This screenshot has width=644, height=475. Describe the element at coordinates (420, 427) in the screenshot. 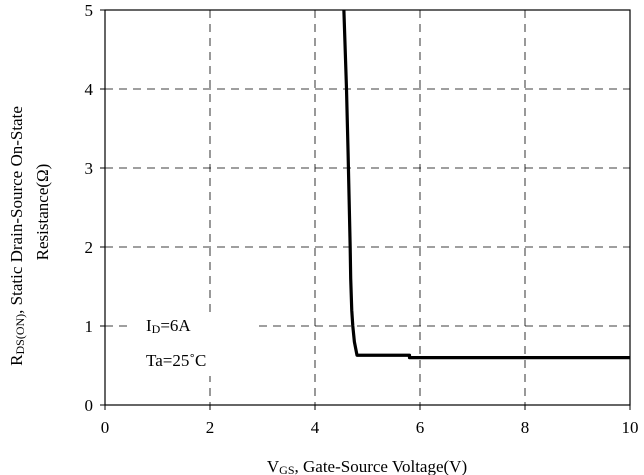

I see `x-tick-label: 6` at that location.